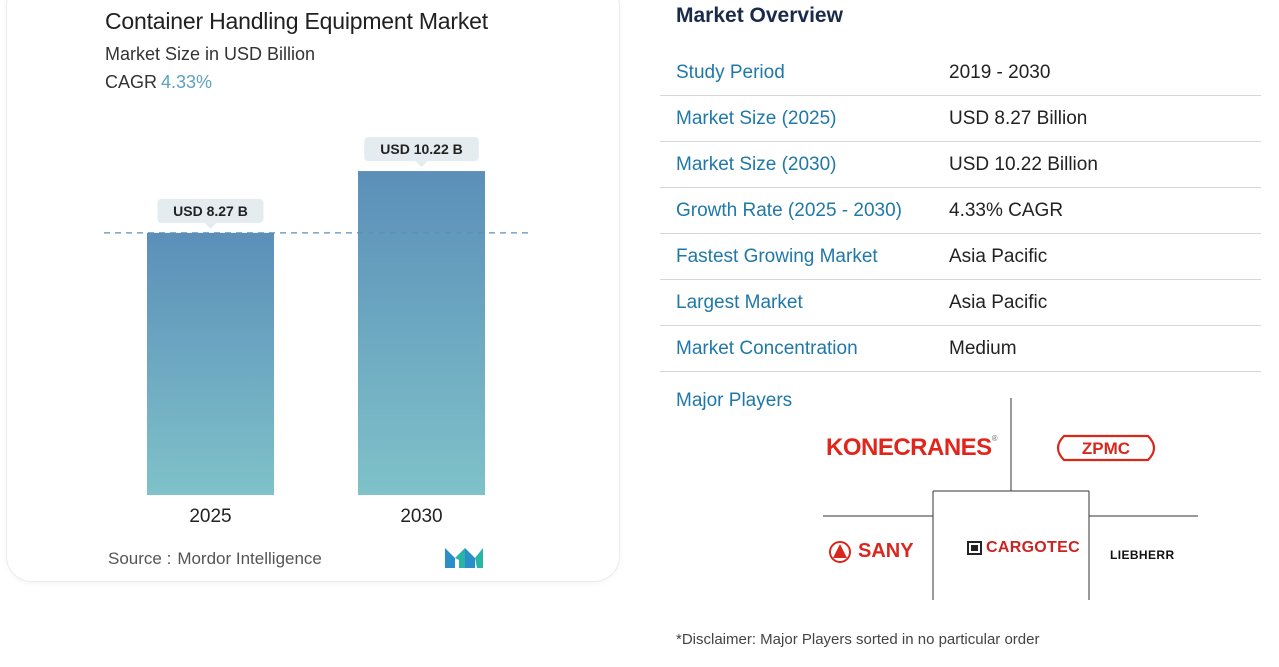 The height and width of the screenshot is (667, 1279). I want to click on overview-row: Largest Market Asia Pacific, so click(960, 303).